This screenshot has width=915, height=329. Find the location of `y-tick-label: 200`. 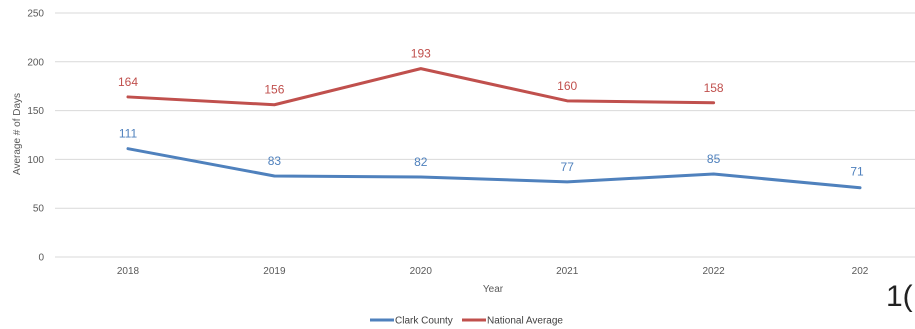

y-tick-label: 200 is located at coordinates (35, 62).